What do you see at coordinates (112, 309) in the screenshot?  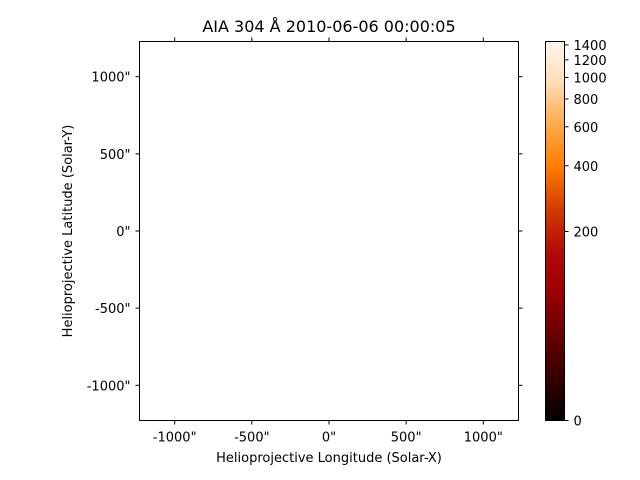 I see `y-tick-label: -500"` at bounding box center [112, 309].